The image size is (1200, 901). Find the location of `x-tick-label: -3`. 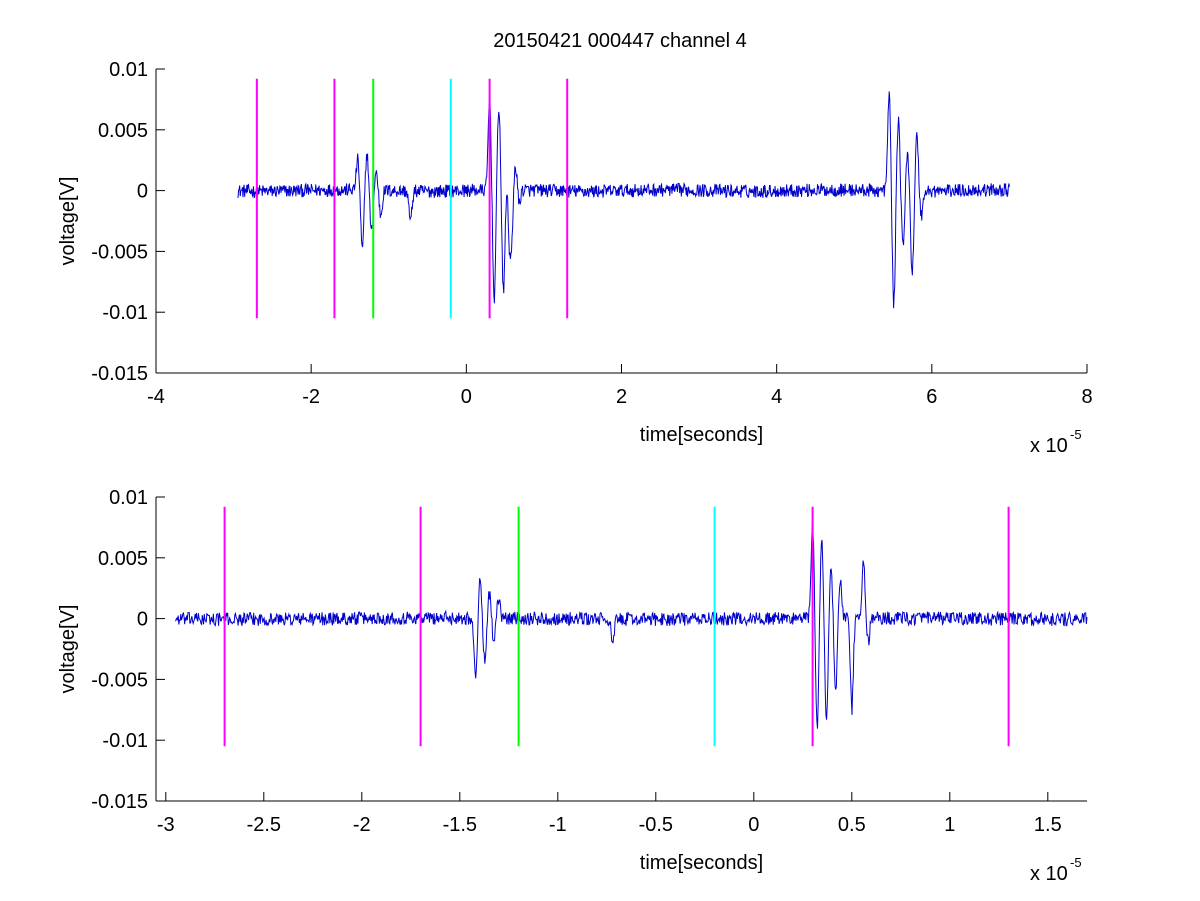

x-tick-label: -3 is located at coordinates (166, 825).